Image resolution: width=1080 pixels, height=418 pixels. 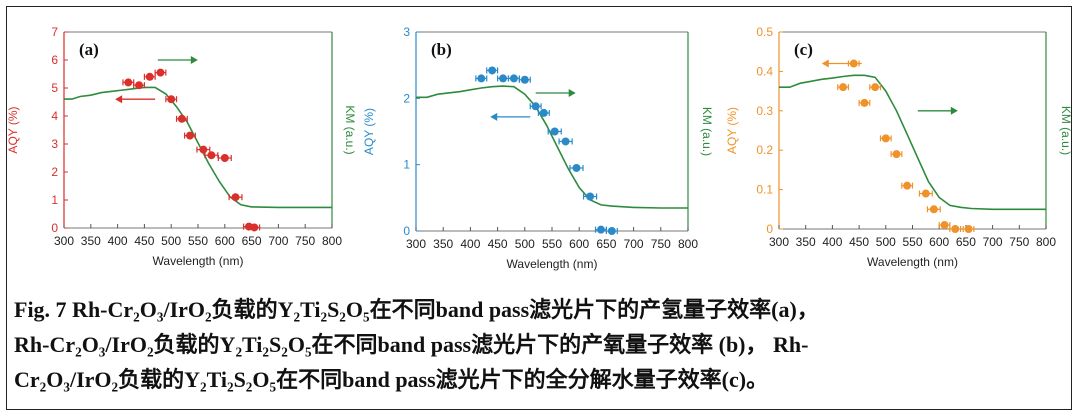 What do you see at coordinates (54, 88) in the screenshot?
I see `y-tick-label: 5` at bounding box center [54, 88].